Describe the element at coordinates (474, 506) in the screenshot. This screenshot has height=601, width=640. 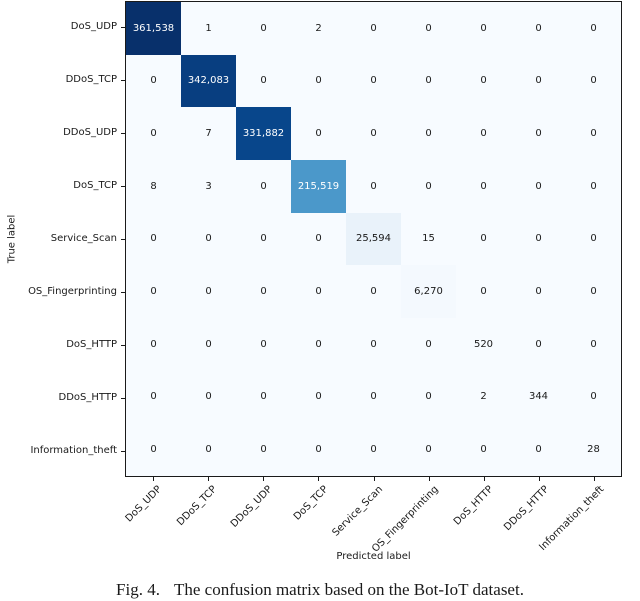
I see `x-tick-label: DoS_HTTP` at that location.